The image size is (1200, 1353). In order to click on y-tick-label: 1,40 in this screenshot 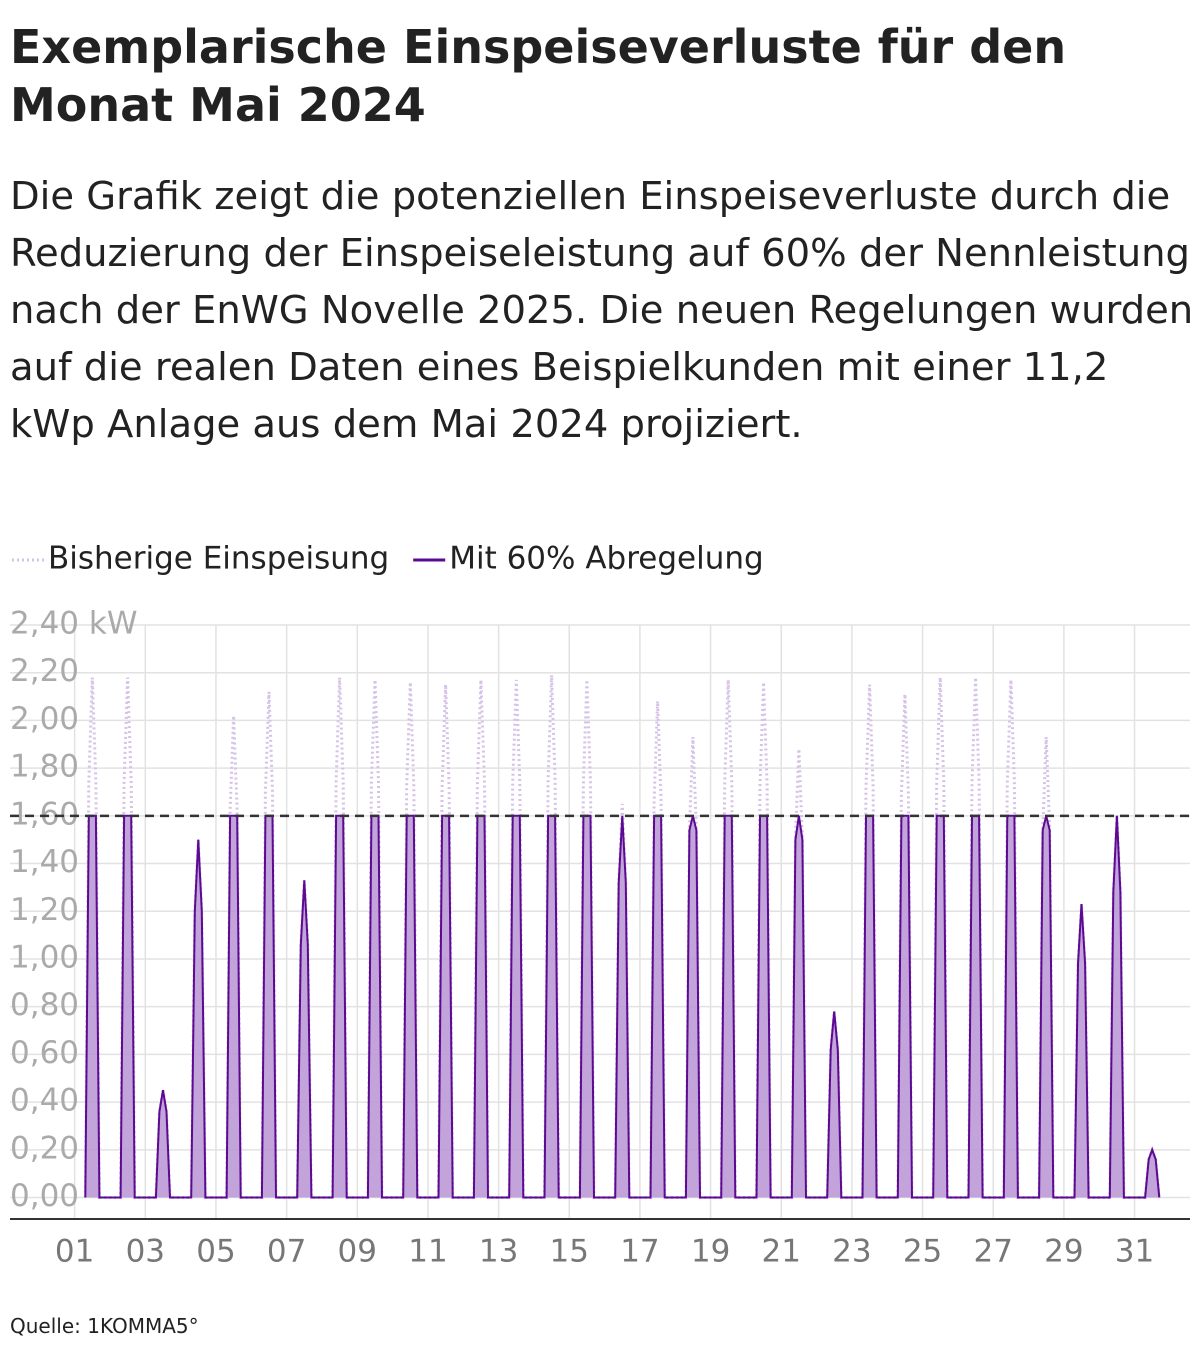, I will do `click(44, 862)`.